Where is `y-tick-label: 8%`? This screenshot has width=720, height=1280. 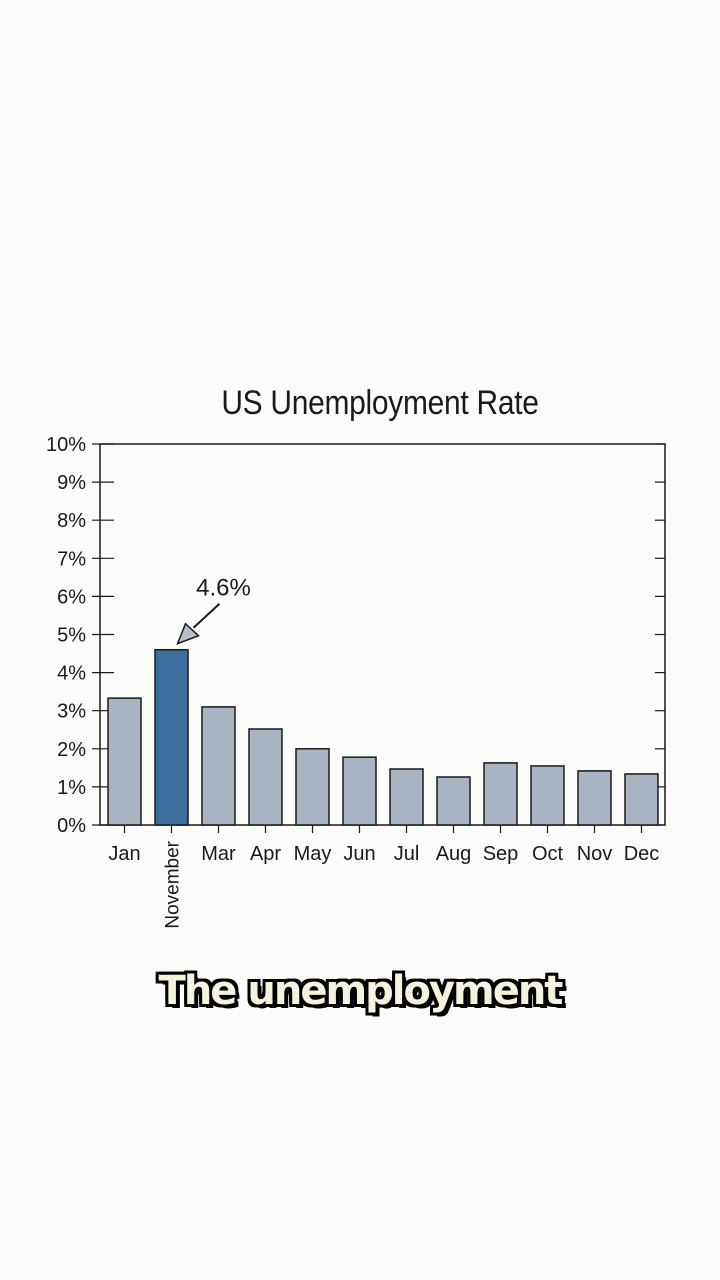 y-tick-label: 8% is located at coordinates (71, 521).